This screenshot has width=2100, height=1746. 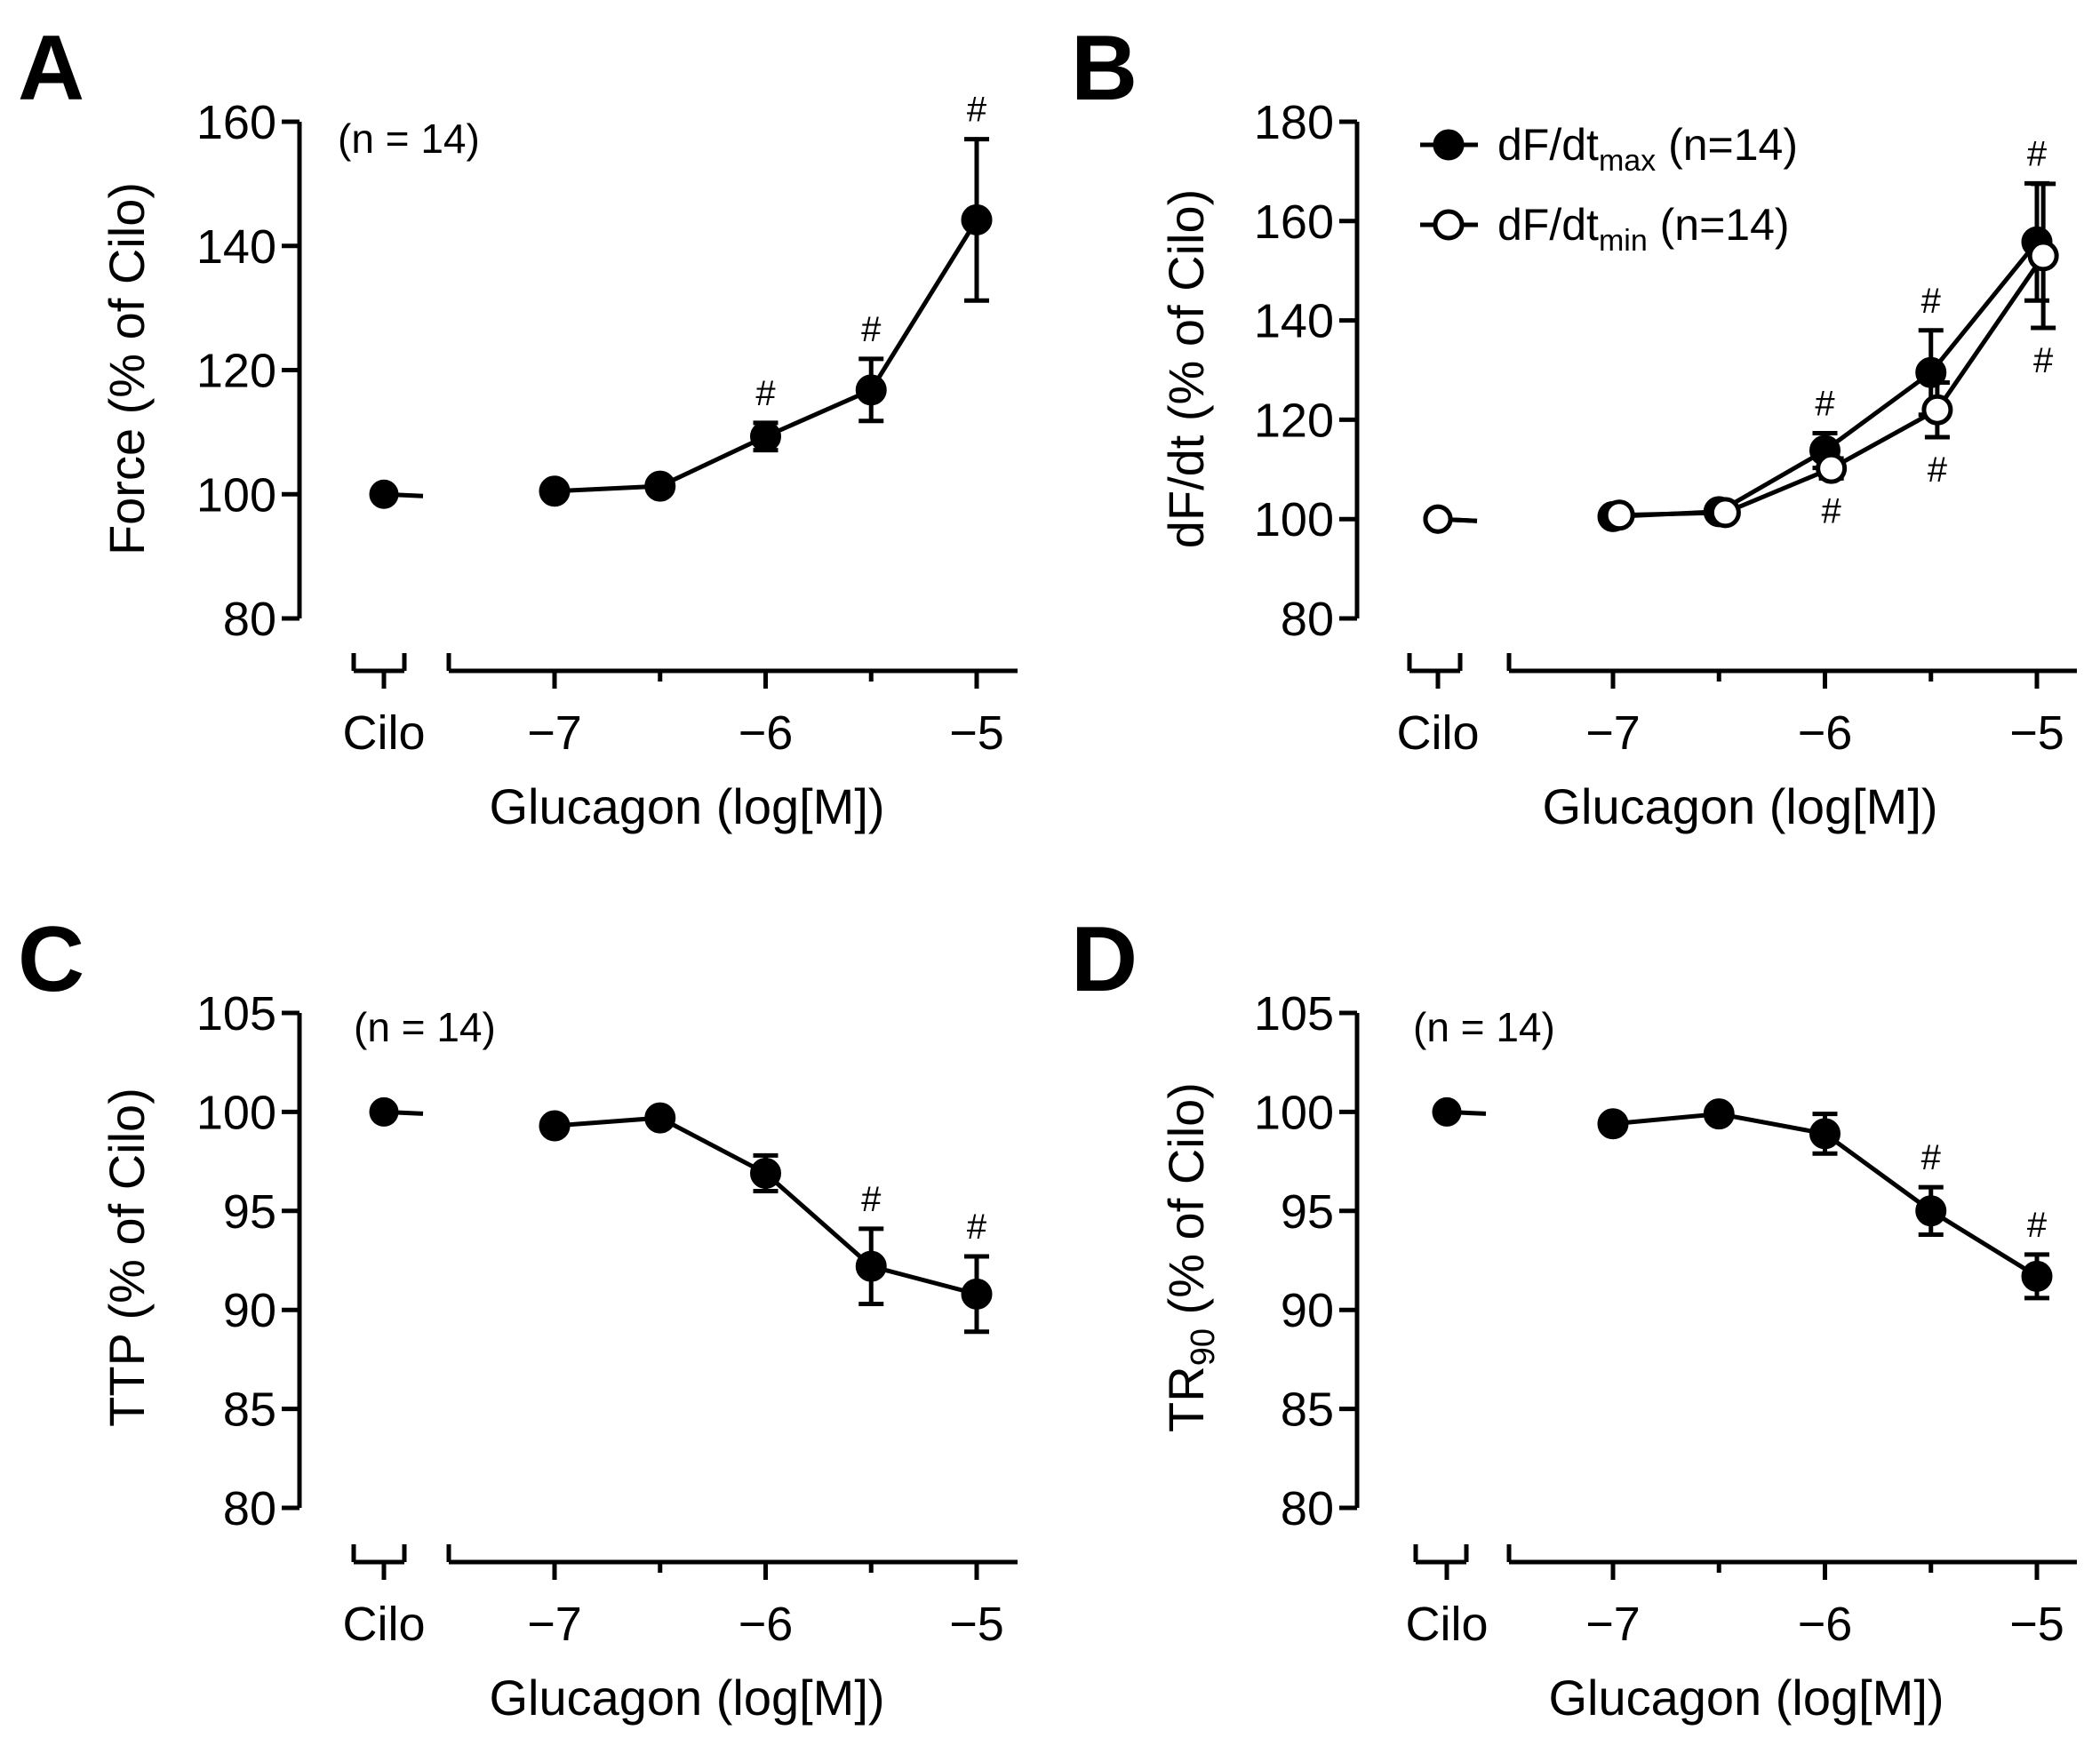 I want to click on y-axis-title-rest: (% of Cilo), so click(x=1186, y=1205).